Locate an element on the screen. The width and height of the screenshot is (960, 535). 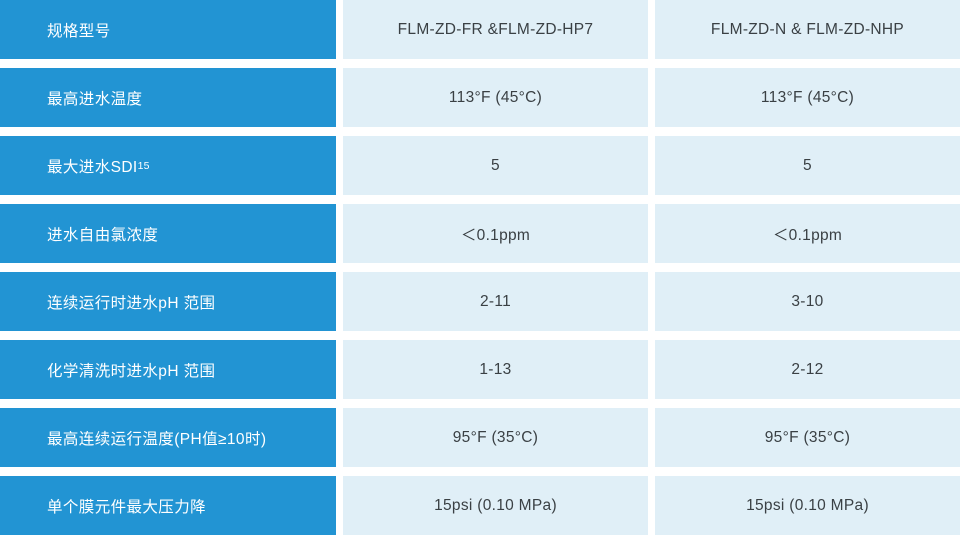
row-value-model-a: 15psi (0.10 MPa) is located at coordinates (495, 505).